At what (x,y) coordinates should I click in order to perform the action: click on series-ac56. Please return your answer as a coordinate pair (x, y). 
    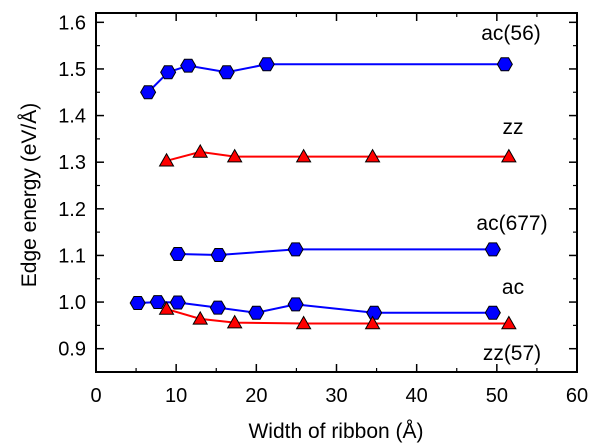
    Looking at the image, I should click on (326, 78).